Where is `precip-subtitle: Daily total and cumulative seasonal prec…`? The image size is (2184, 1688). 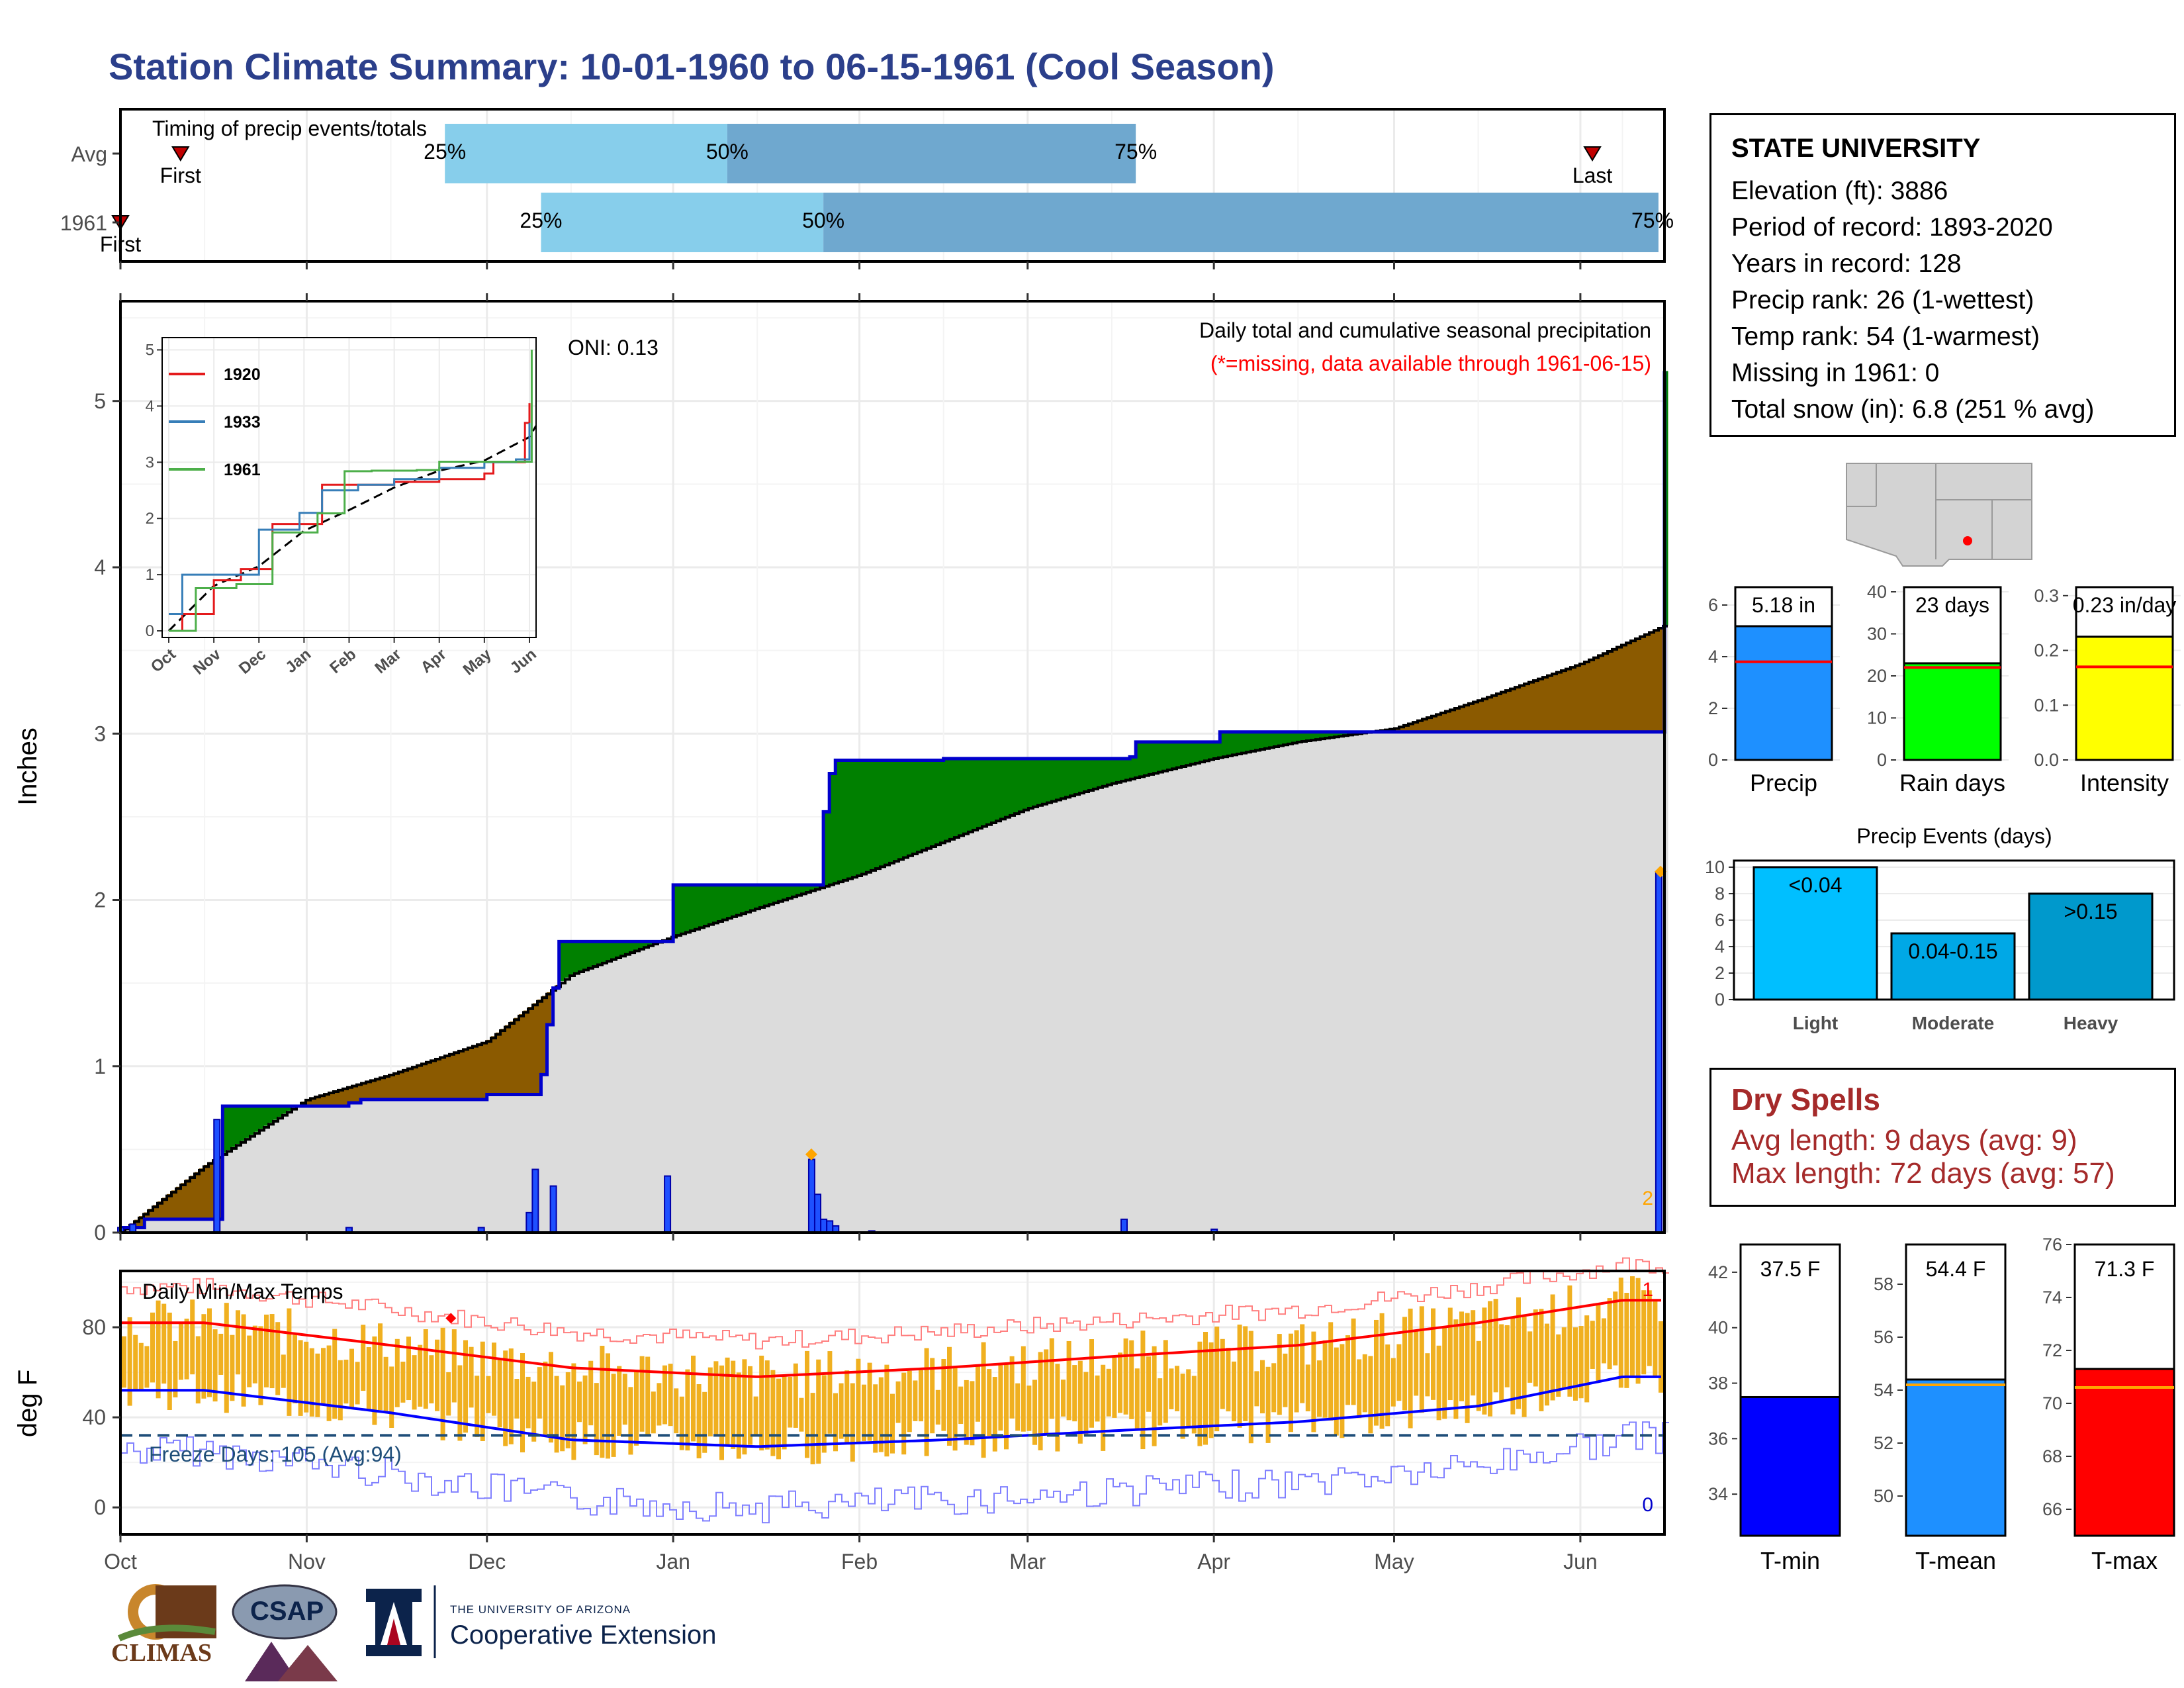
precip-subtitle: Daily total and cumulative seasonal prec… is located at coordinates (1425, 330).